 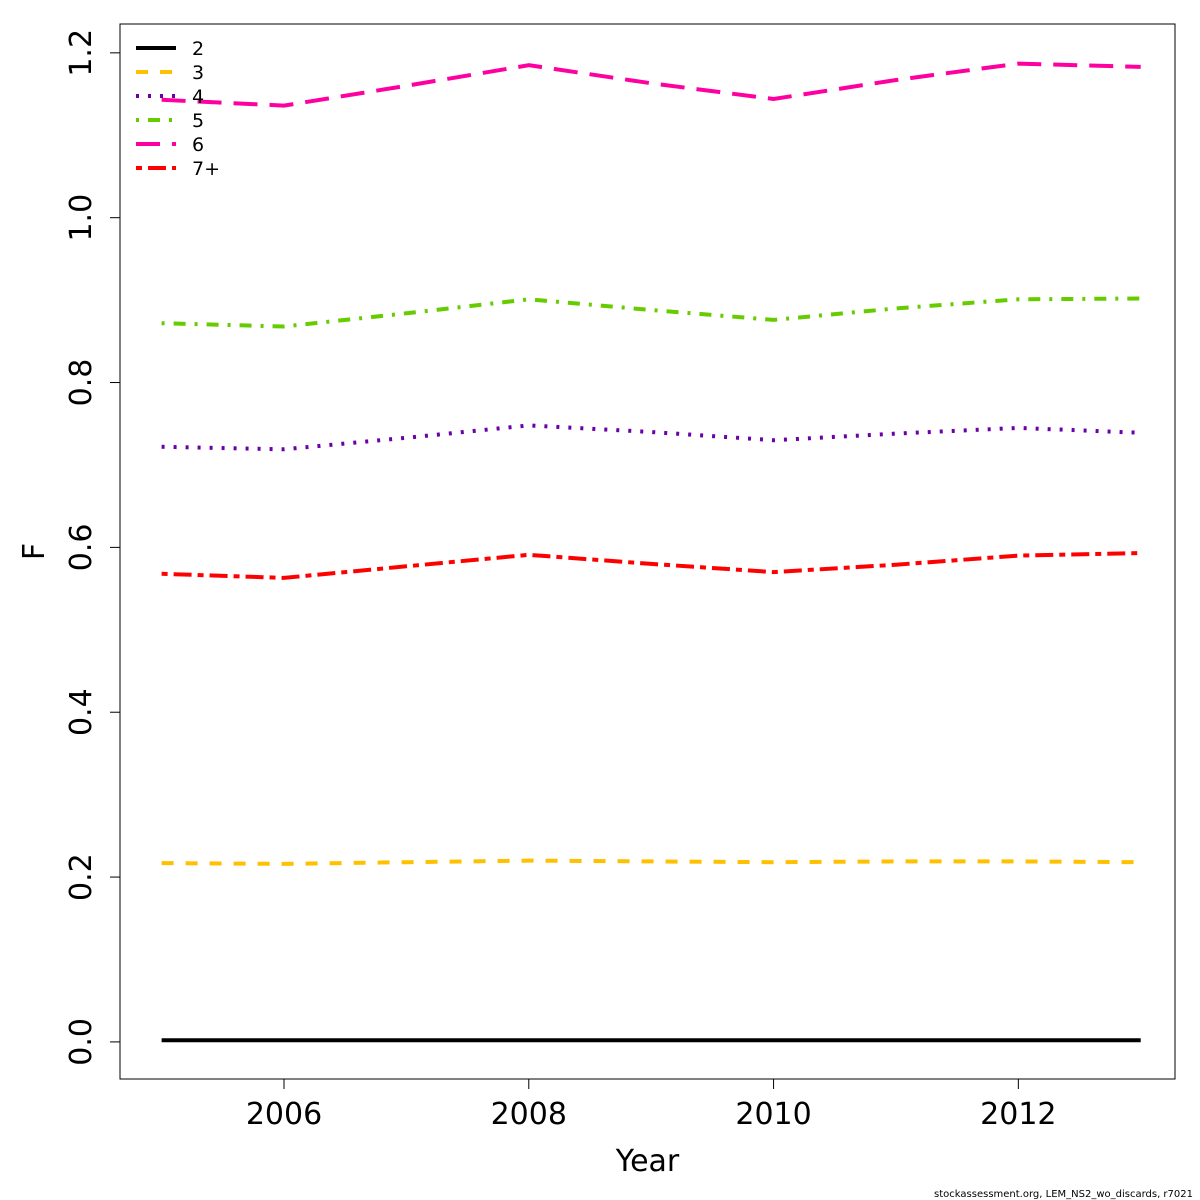 What do you see at coordinates (198, 49) in the screenshot?
I see `legend-label: 2` at bounding box center [198, 49].